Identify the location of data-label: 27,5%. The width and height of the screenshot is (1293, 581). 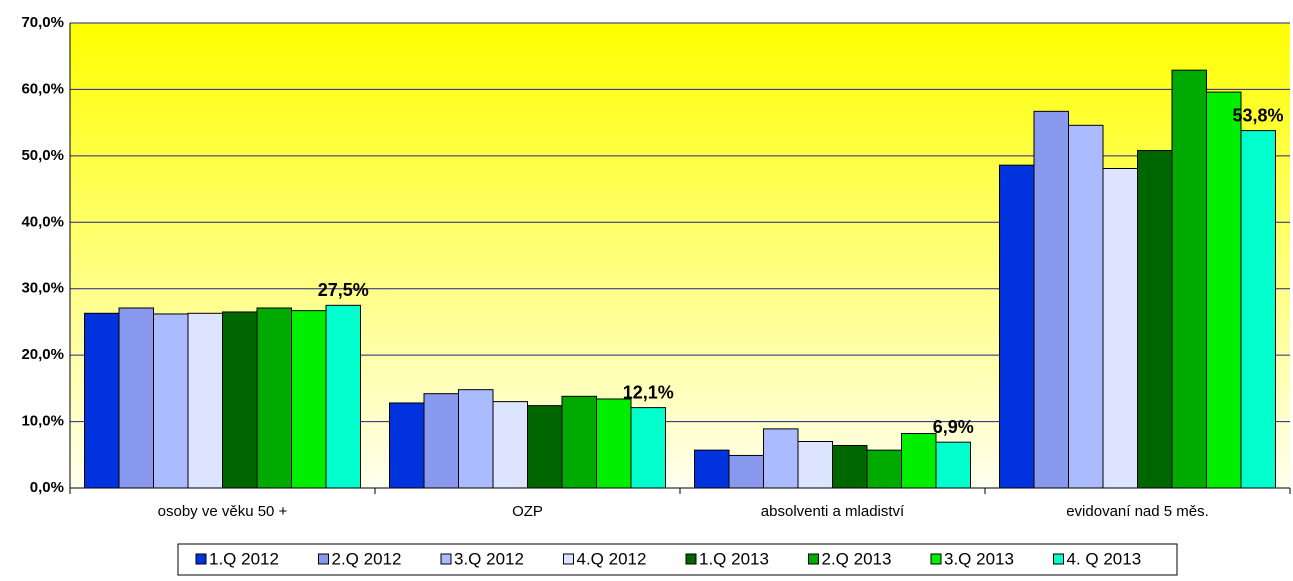
(343, 290).